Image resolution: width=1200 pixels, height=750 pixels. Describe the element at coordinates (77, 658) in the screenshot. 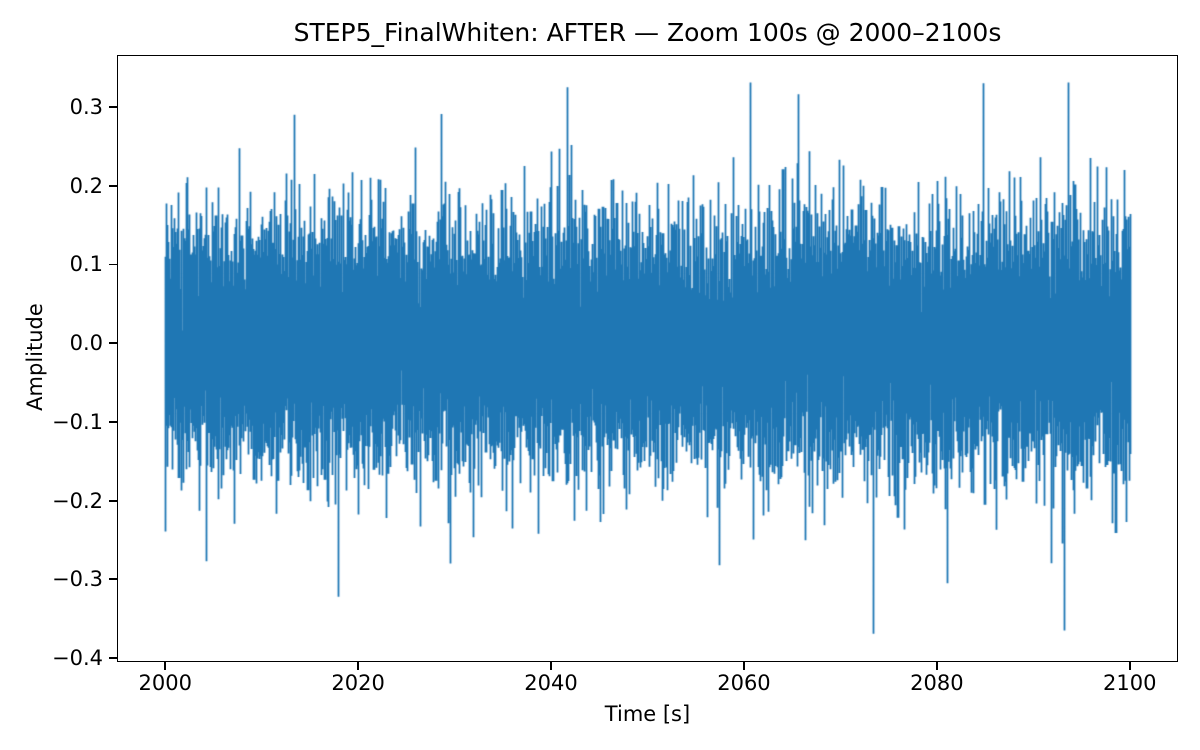

I see `y-tick-label: −0.4` at that location.